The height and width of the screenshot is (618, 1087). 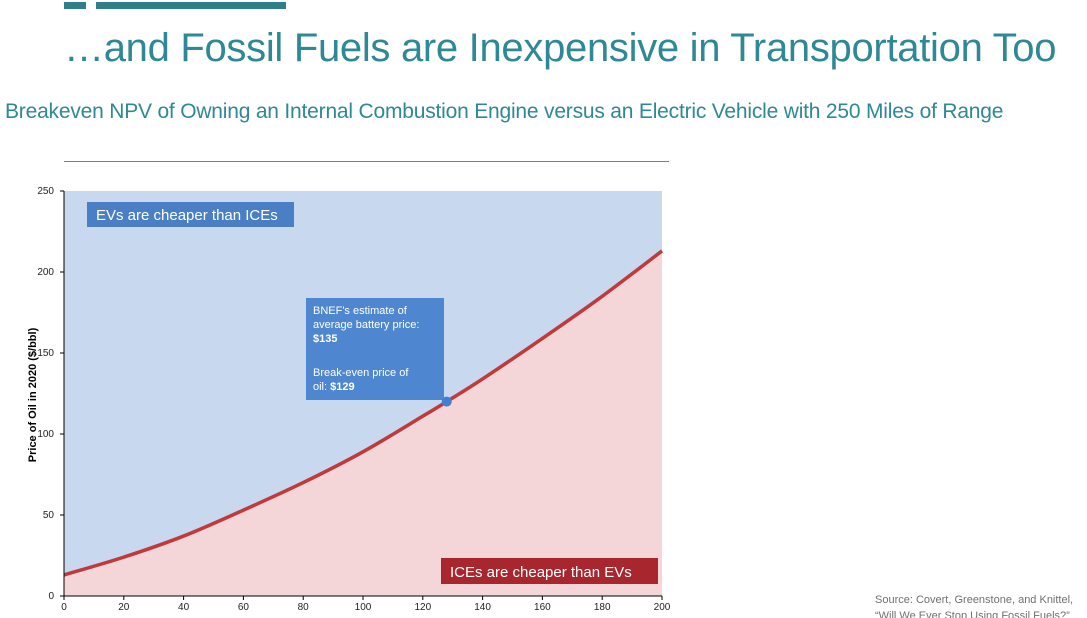 I want to click on ice-region-label-text: ICEs are cheaper than EVs, so click(x=541, y=572).